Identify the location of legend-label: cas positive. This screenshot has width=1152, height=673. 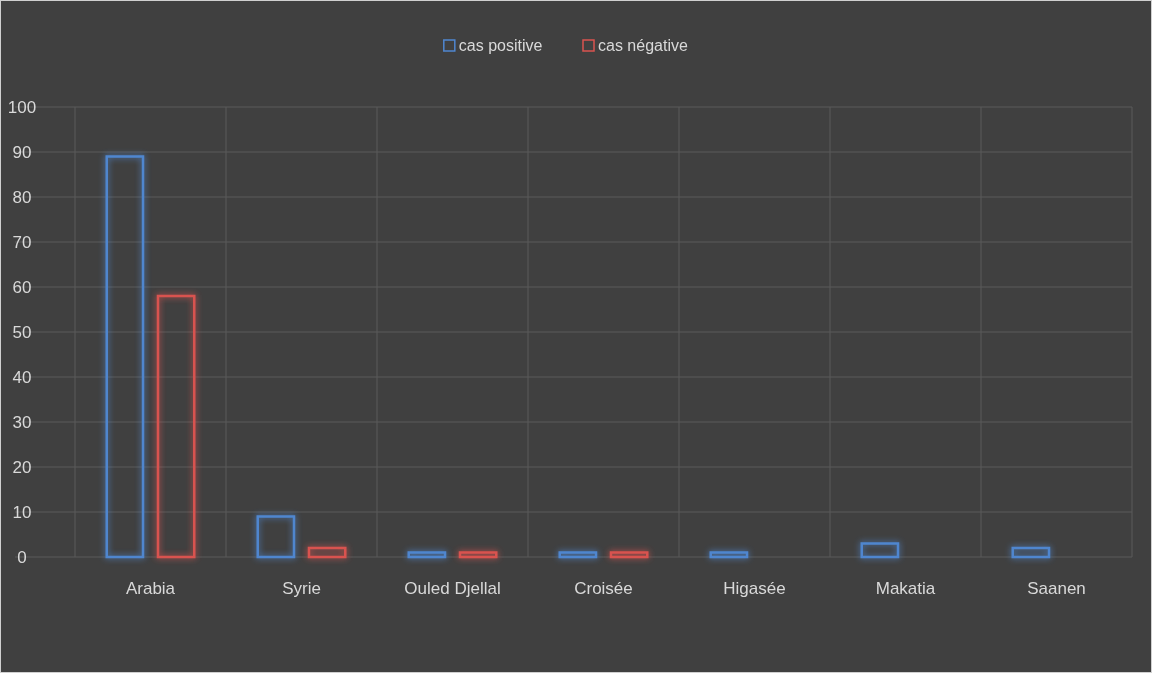
(500, 45).